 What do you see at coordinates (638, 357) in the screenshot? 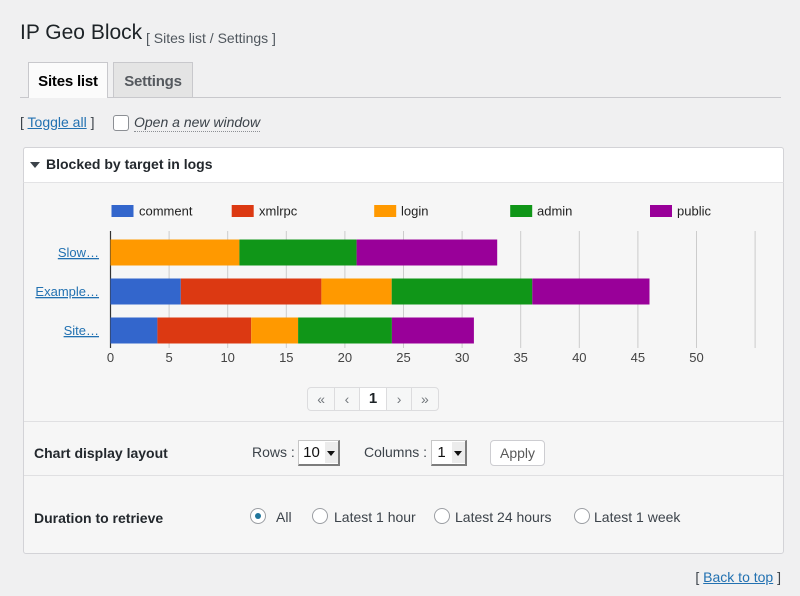
I see `svg-text: 45` at bounding box center [638, 357].